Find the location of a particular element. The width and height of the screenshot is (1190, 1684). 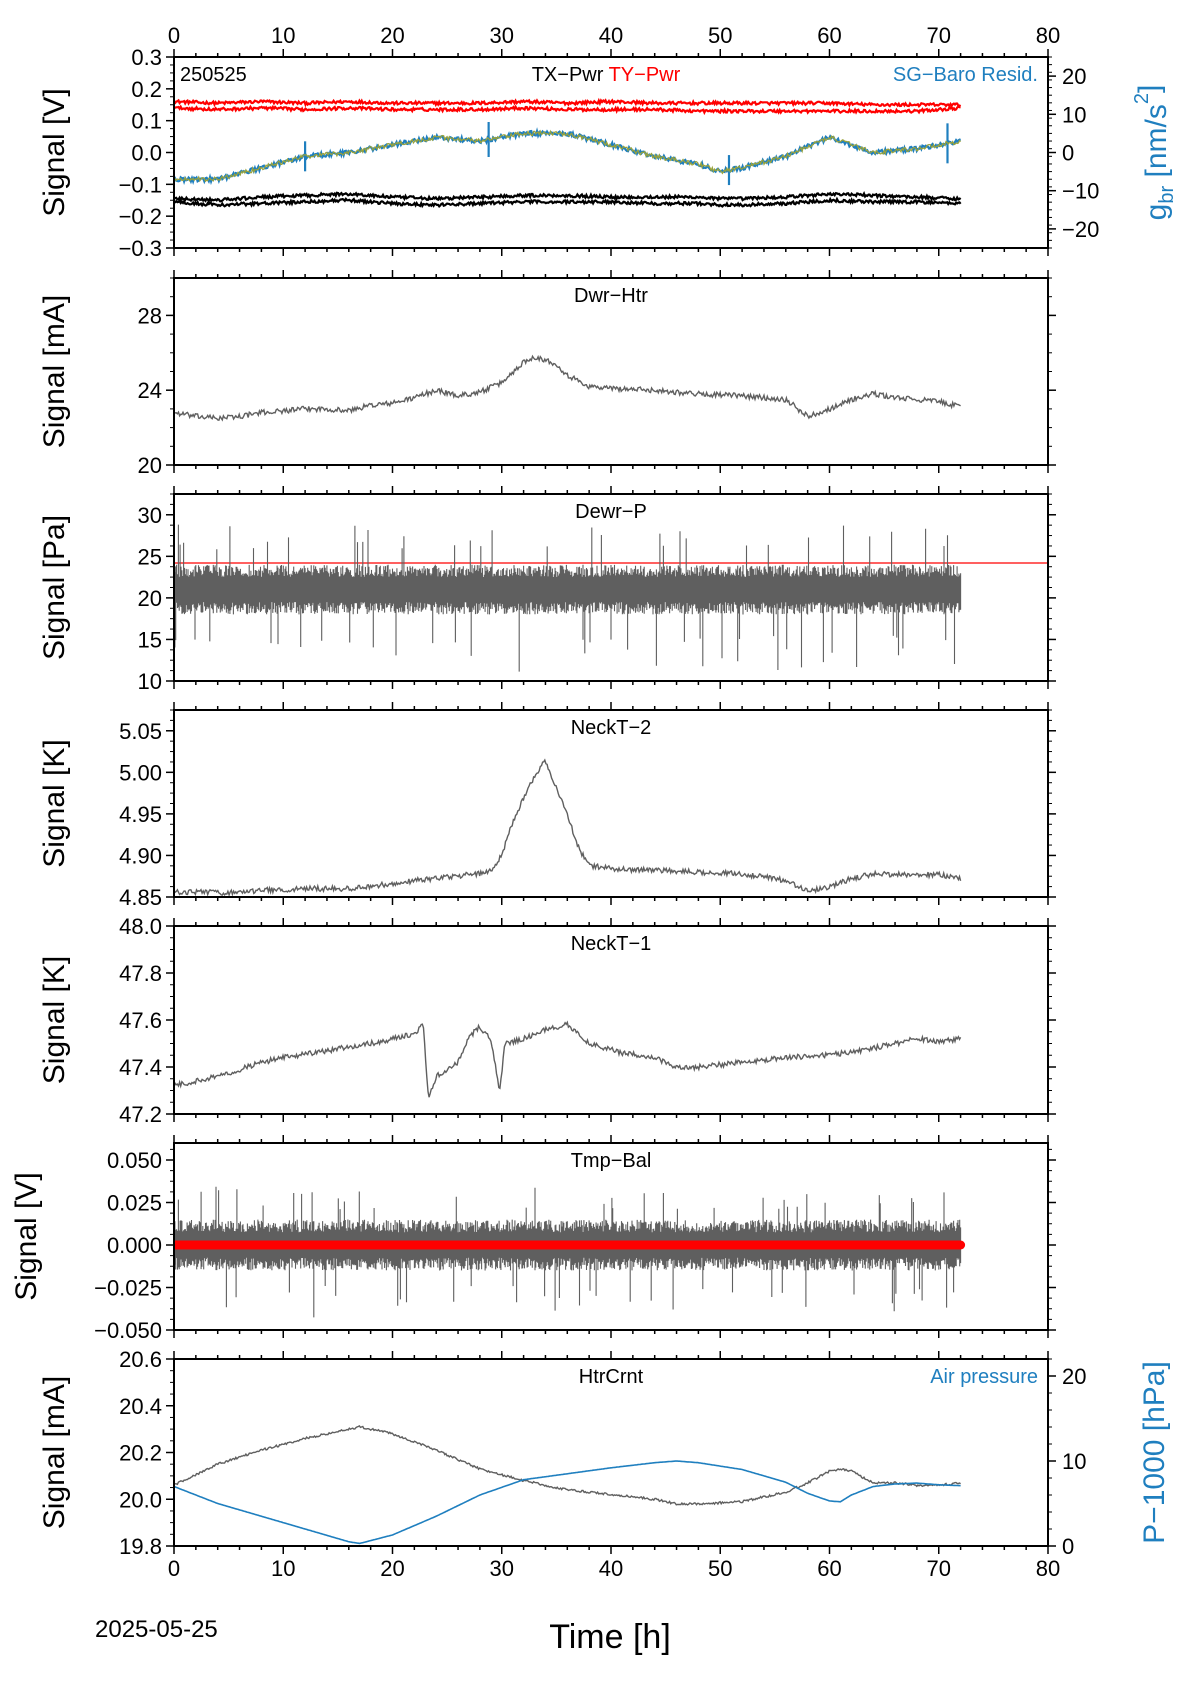

panel-title: NeckT−1 is located at coordinates (611, 944).